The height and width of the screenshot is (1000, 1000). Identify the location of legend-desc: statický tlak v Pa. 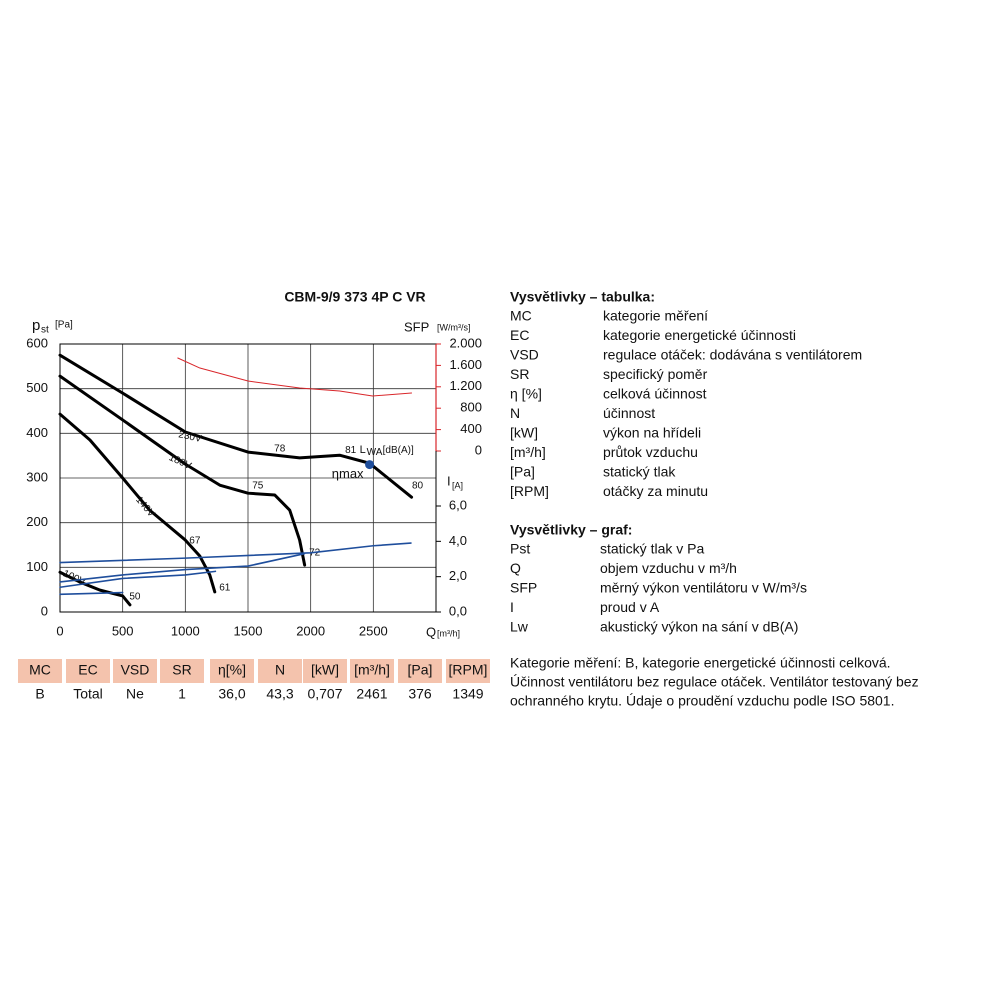
(652, 549).